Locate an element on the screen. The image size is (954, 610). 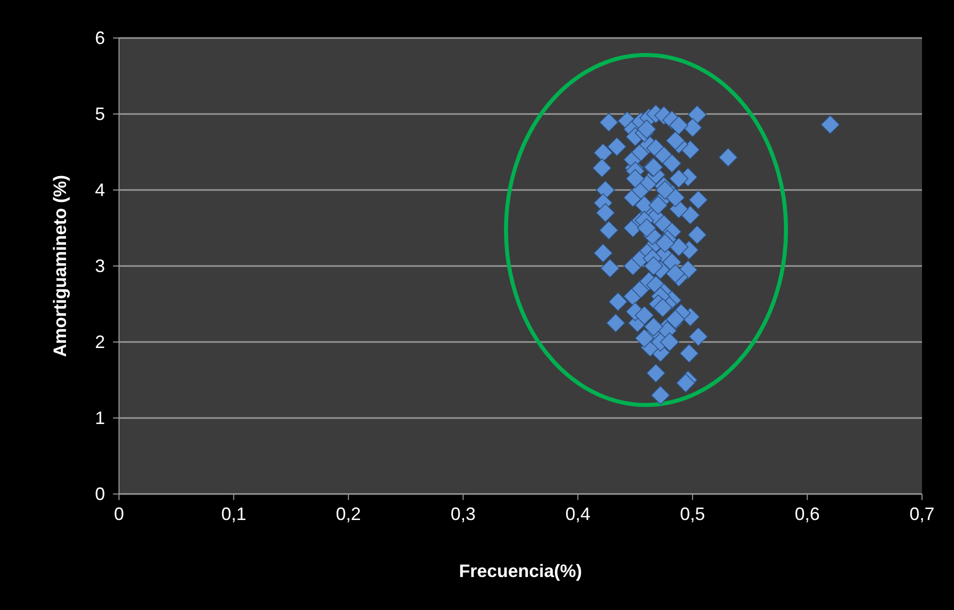
x-tick-label: 0,4 is located at coordinates (577, 514).